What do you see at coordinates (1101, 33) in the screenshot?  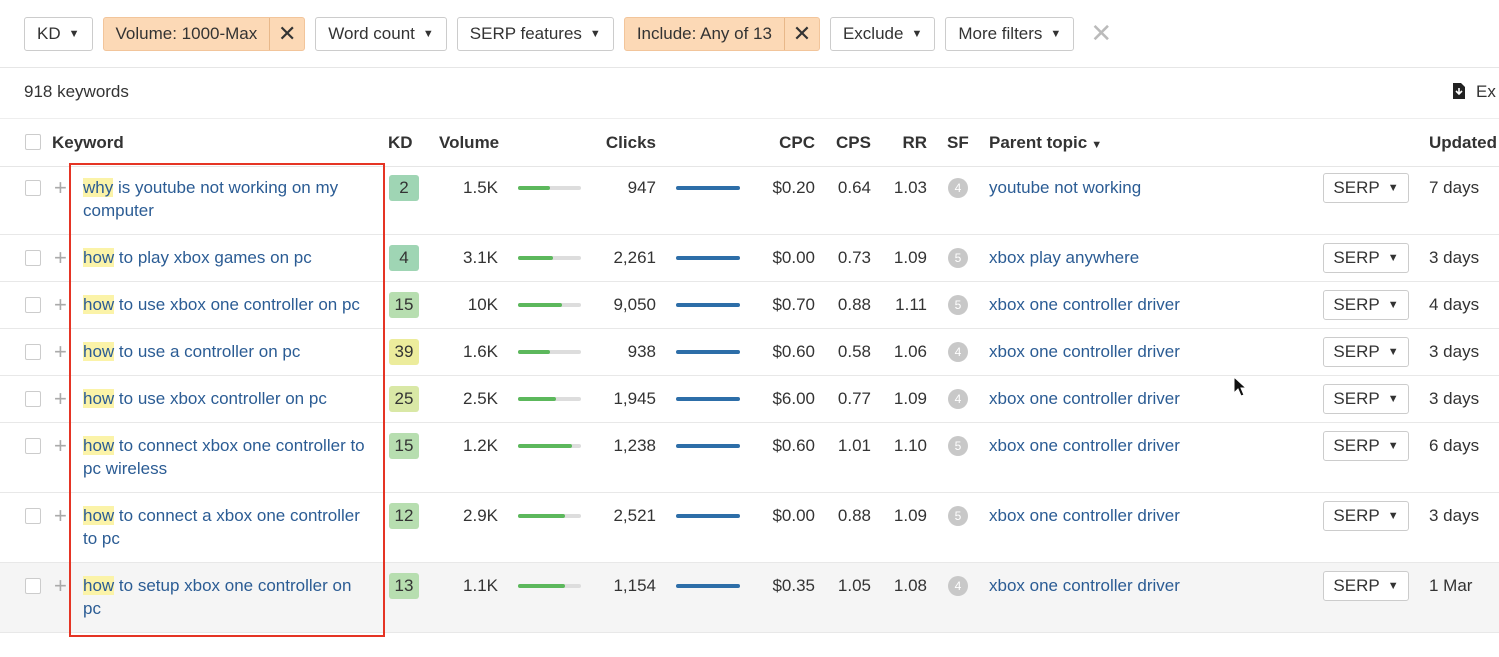 I see `clear-filters: ✕` at bounding box center [1101, 33].